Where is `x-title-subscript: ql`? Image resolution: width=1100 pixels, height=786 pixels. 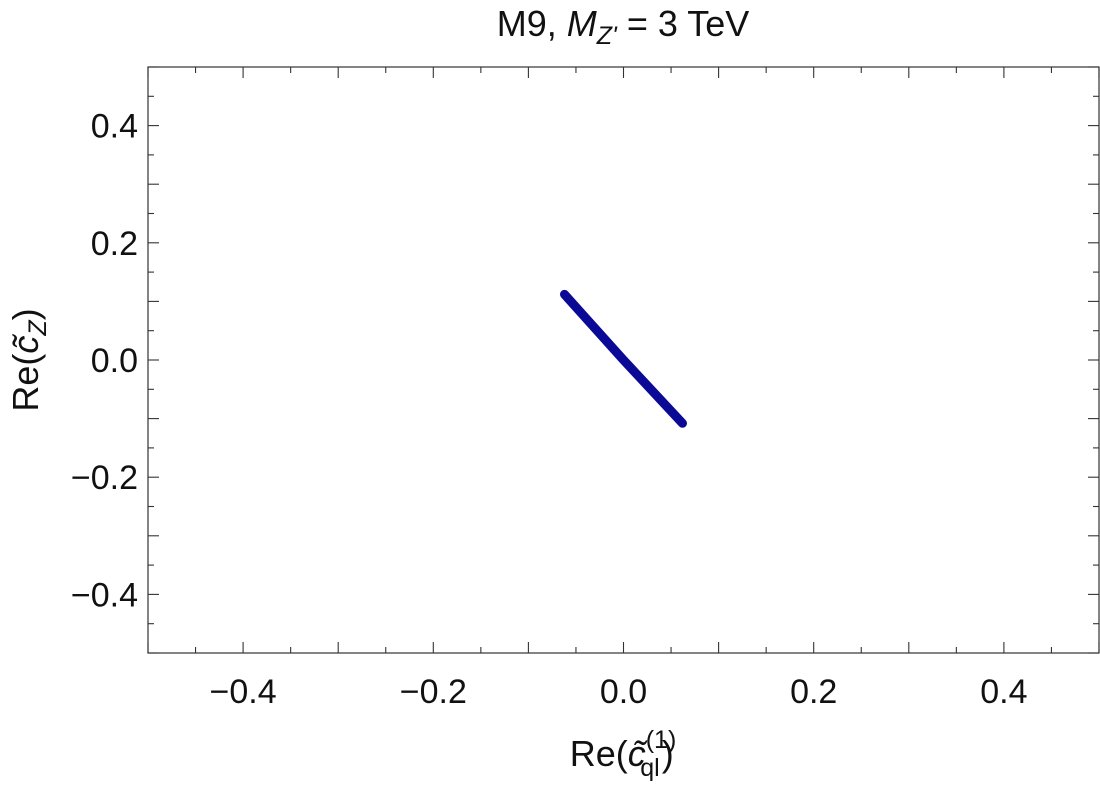
x-title-subscript: ql is located at coordinates (649, 768).